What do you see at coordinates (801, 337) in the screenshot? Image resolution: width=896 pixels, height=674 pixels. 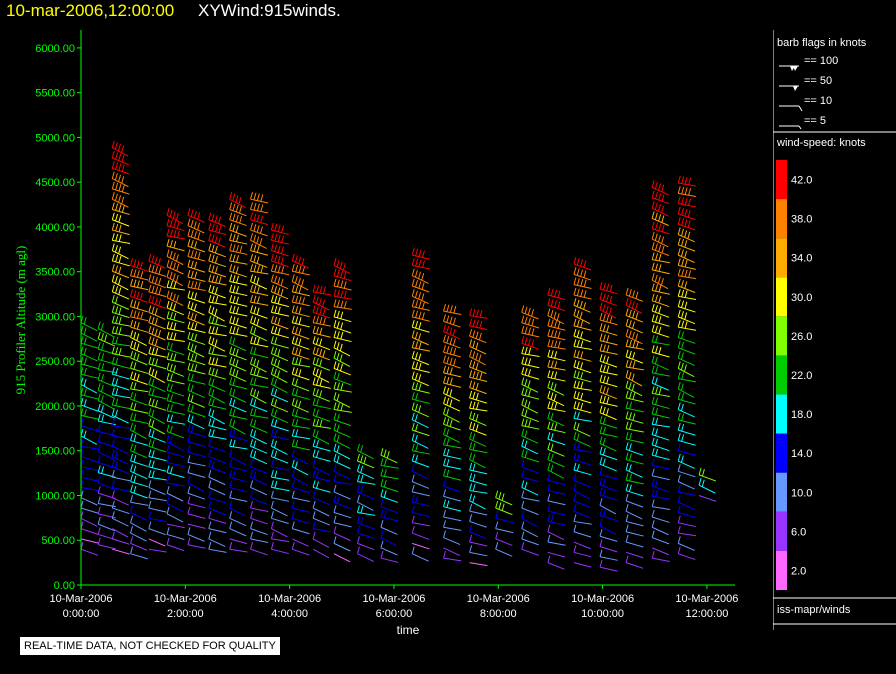 I see `colorbar-label: 26.0` at bounding box center [801, 337].